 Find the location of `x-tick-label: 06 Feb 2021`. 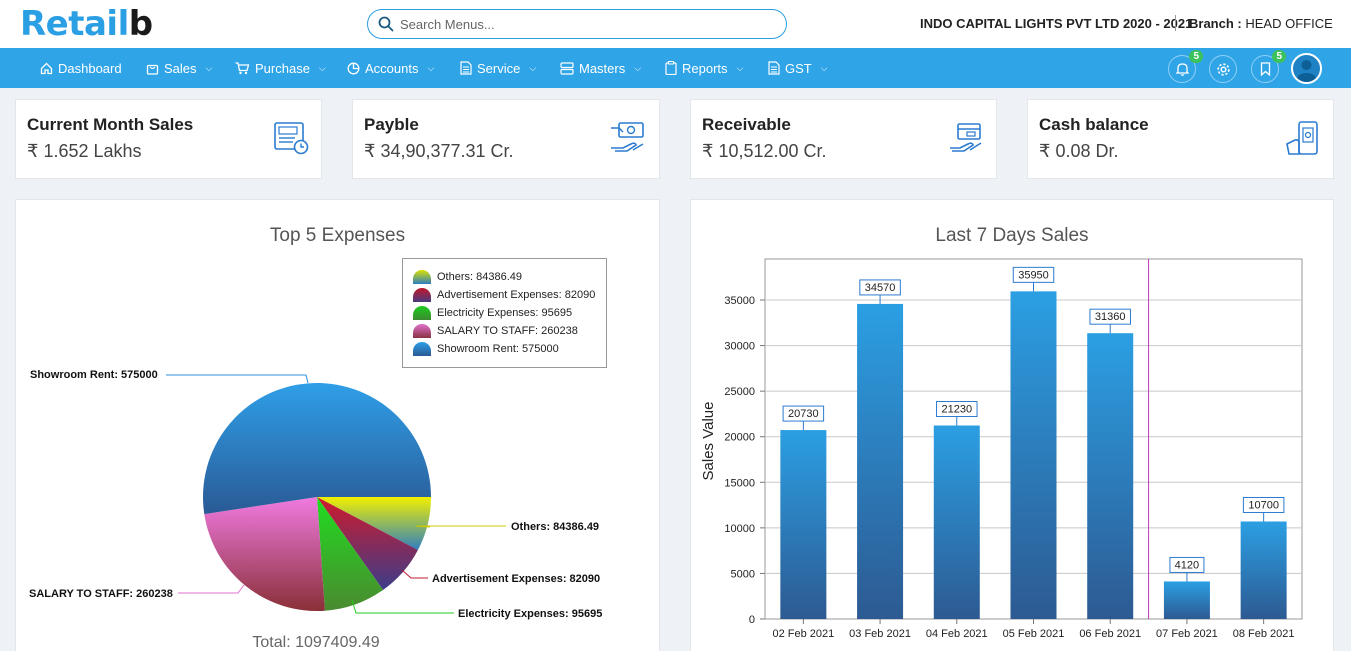

x-tick-label: 06 Feb 2021 is located at coordinates (1110, 634).